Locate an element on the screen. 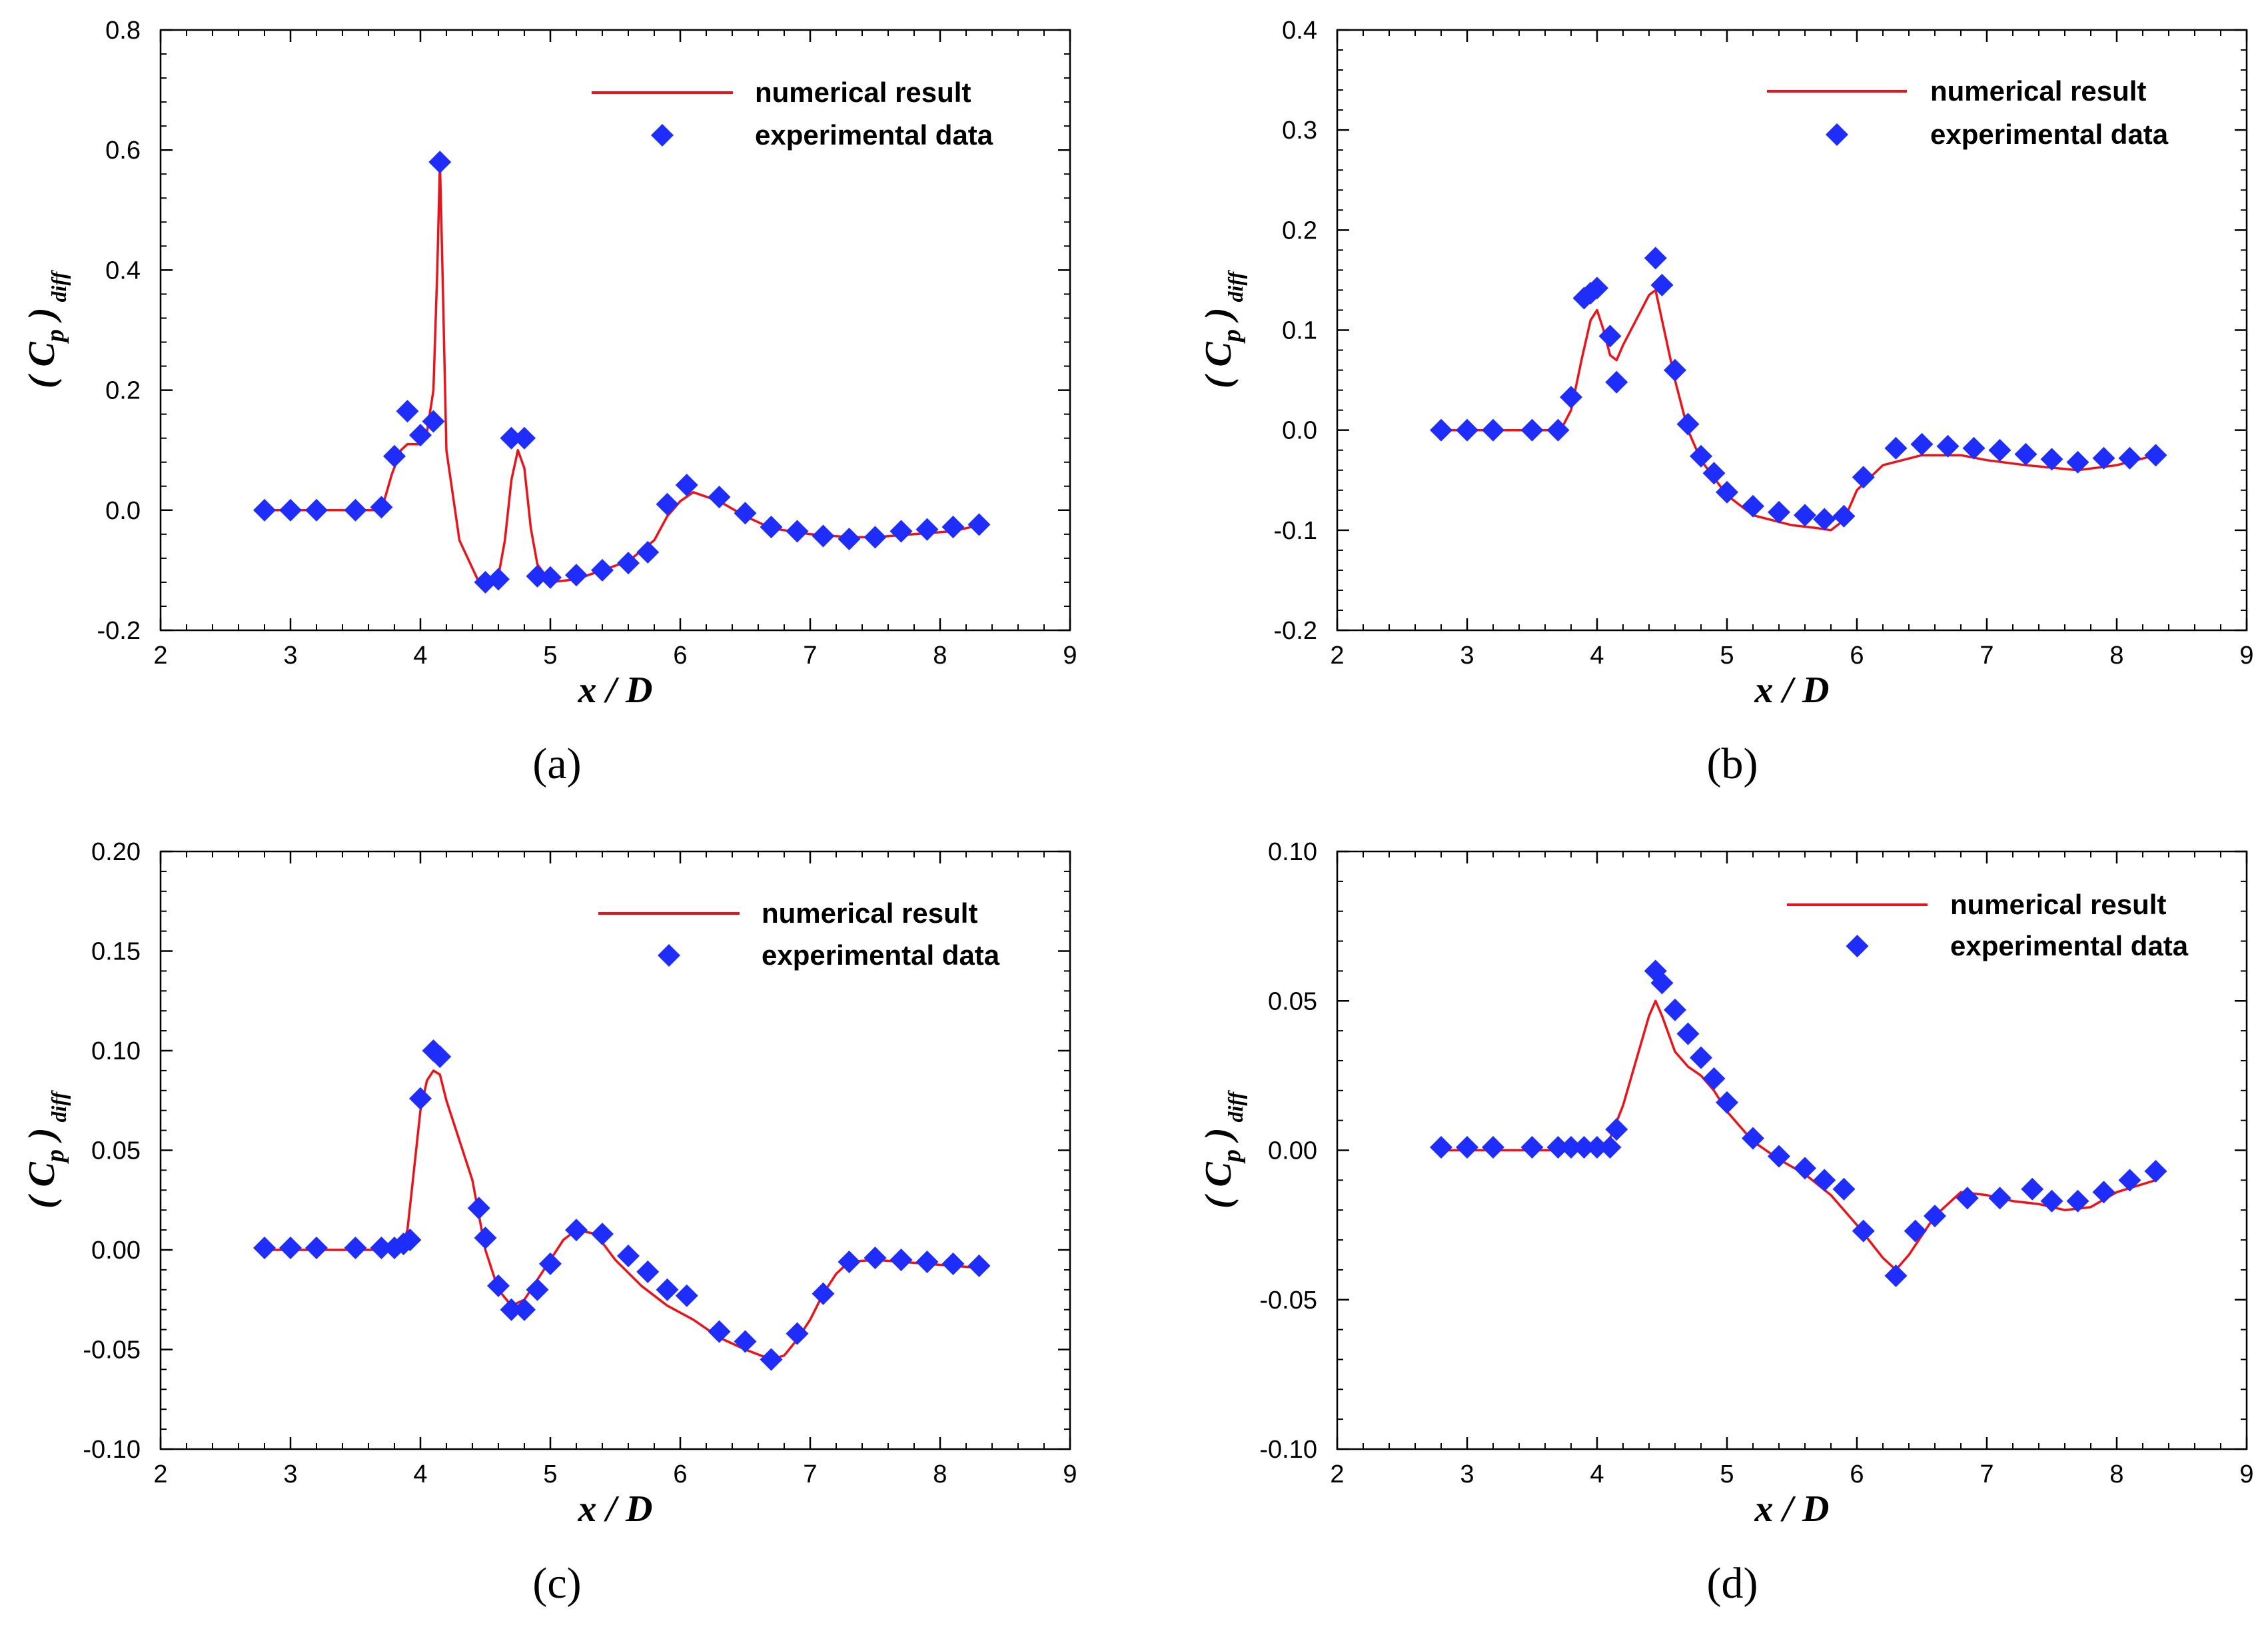  y-tick-label: -0.2 is located at coordinates (119, 631).